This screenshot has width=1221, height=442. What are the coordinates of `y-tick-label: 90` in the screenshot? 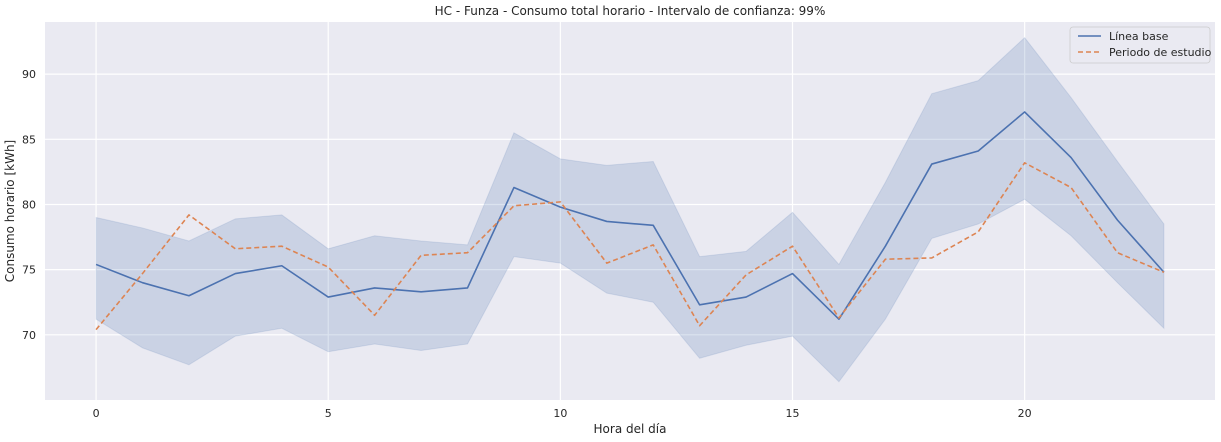 It's located at (29, 74).